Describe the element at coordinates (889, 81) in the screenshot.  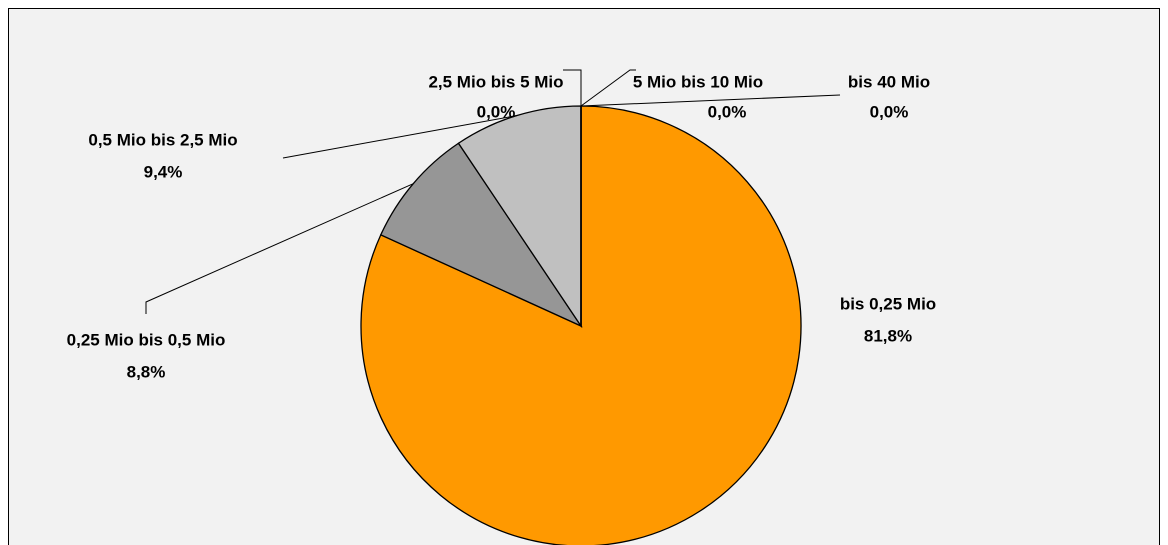
I see `slice-label: bis 40 Mio` at that location.